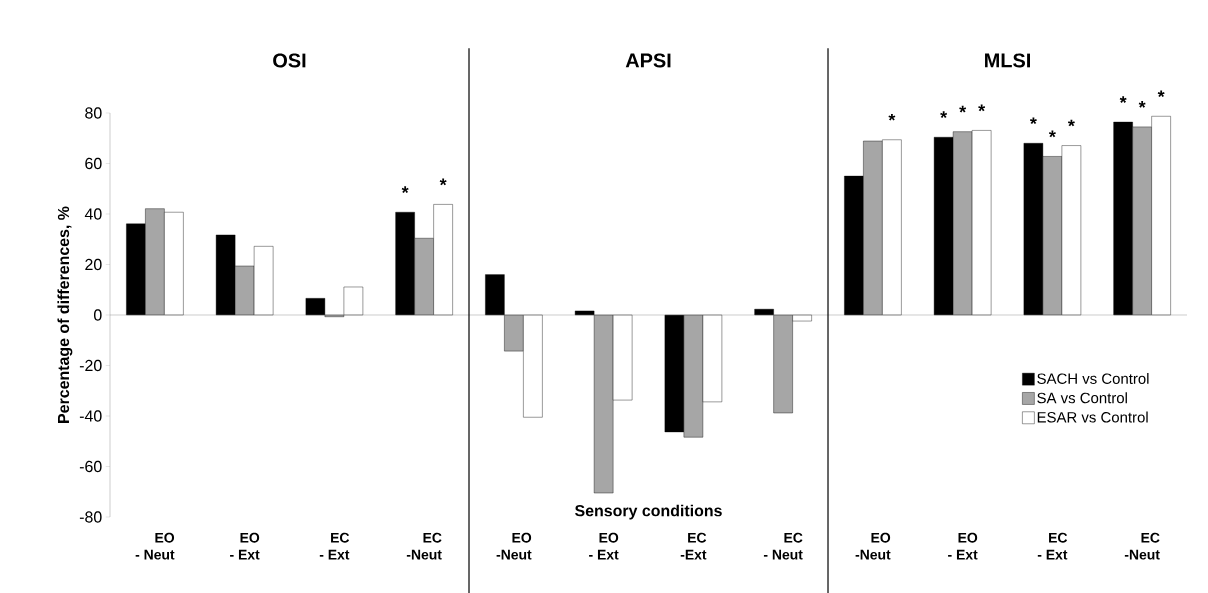  What do you see at coordinates (90, 517) in the screenshot?
I see `y-tick-label: -80` at bounding box center [90, 517].